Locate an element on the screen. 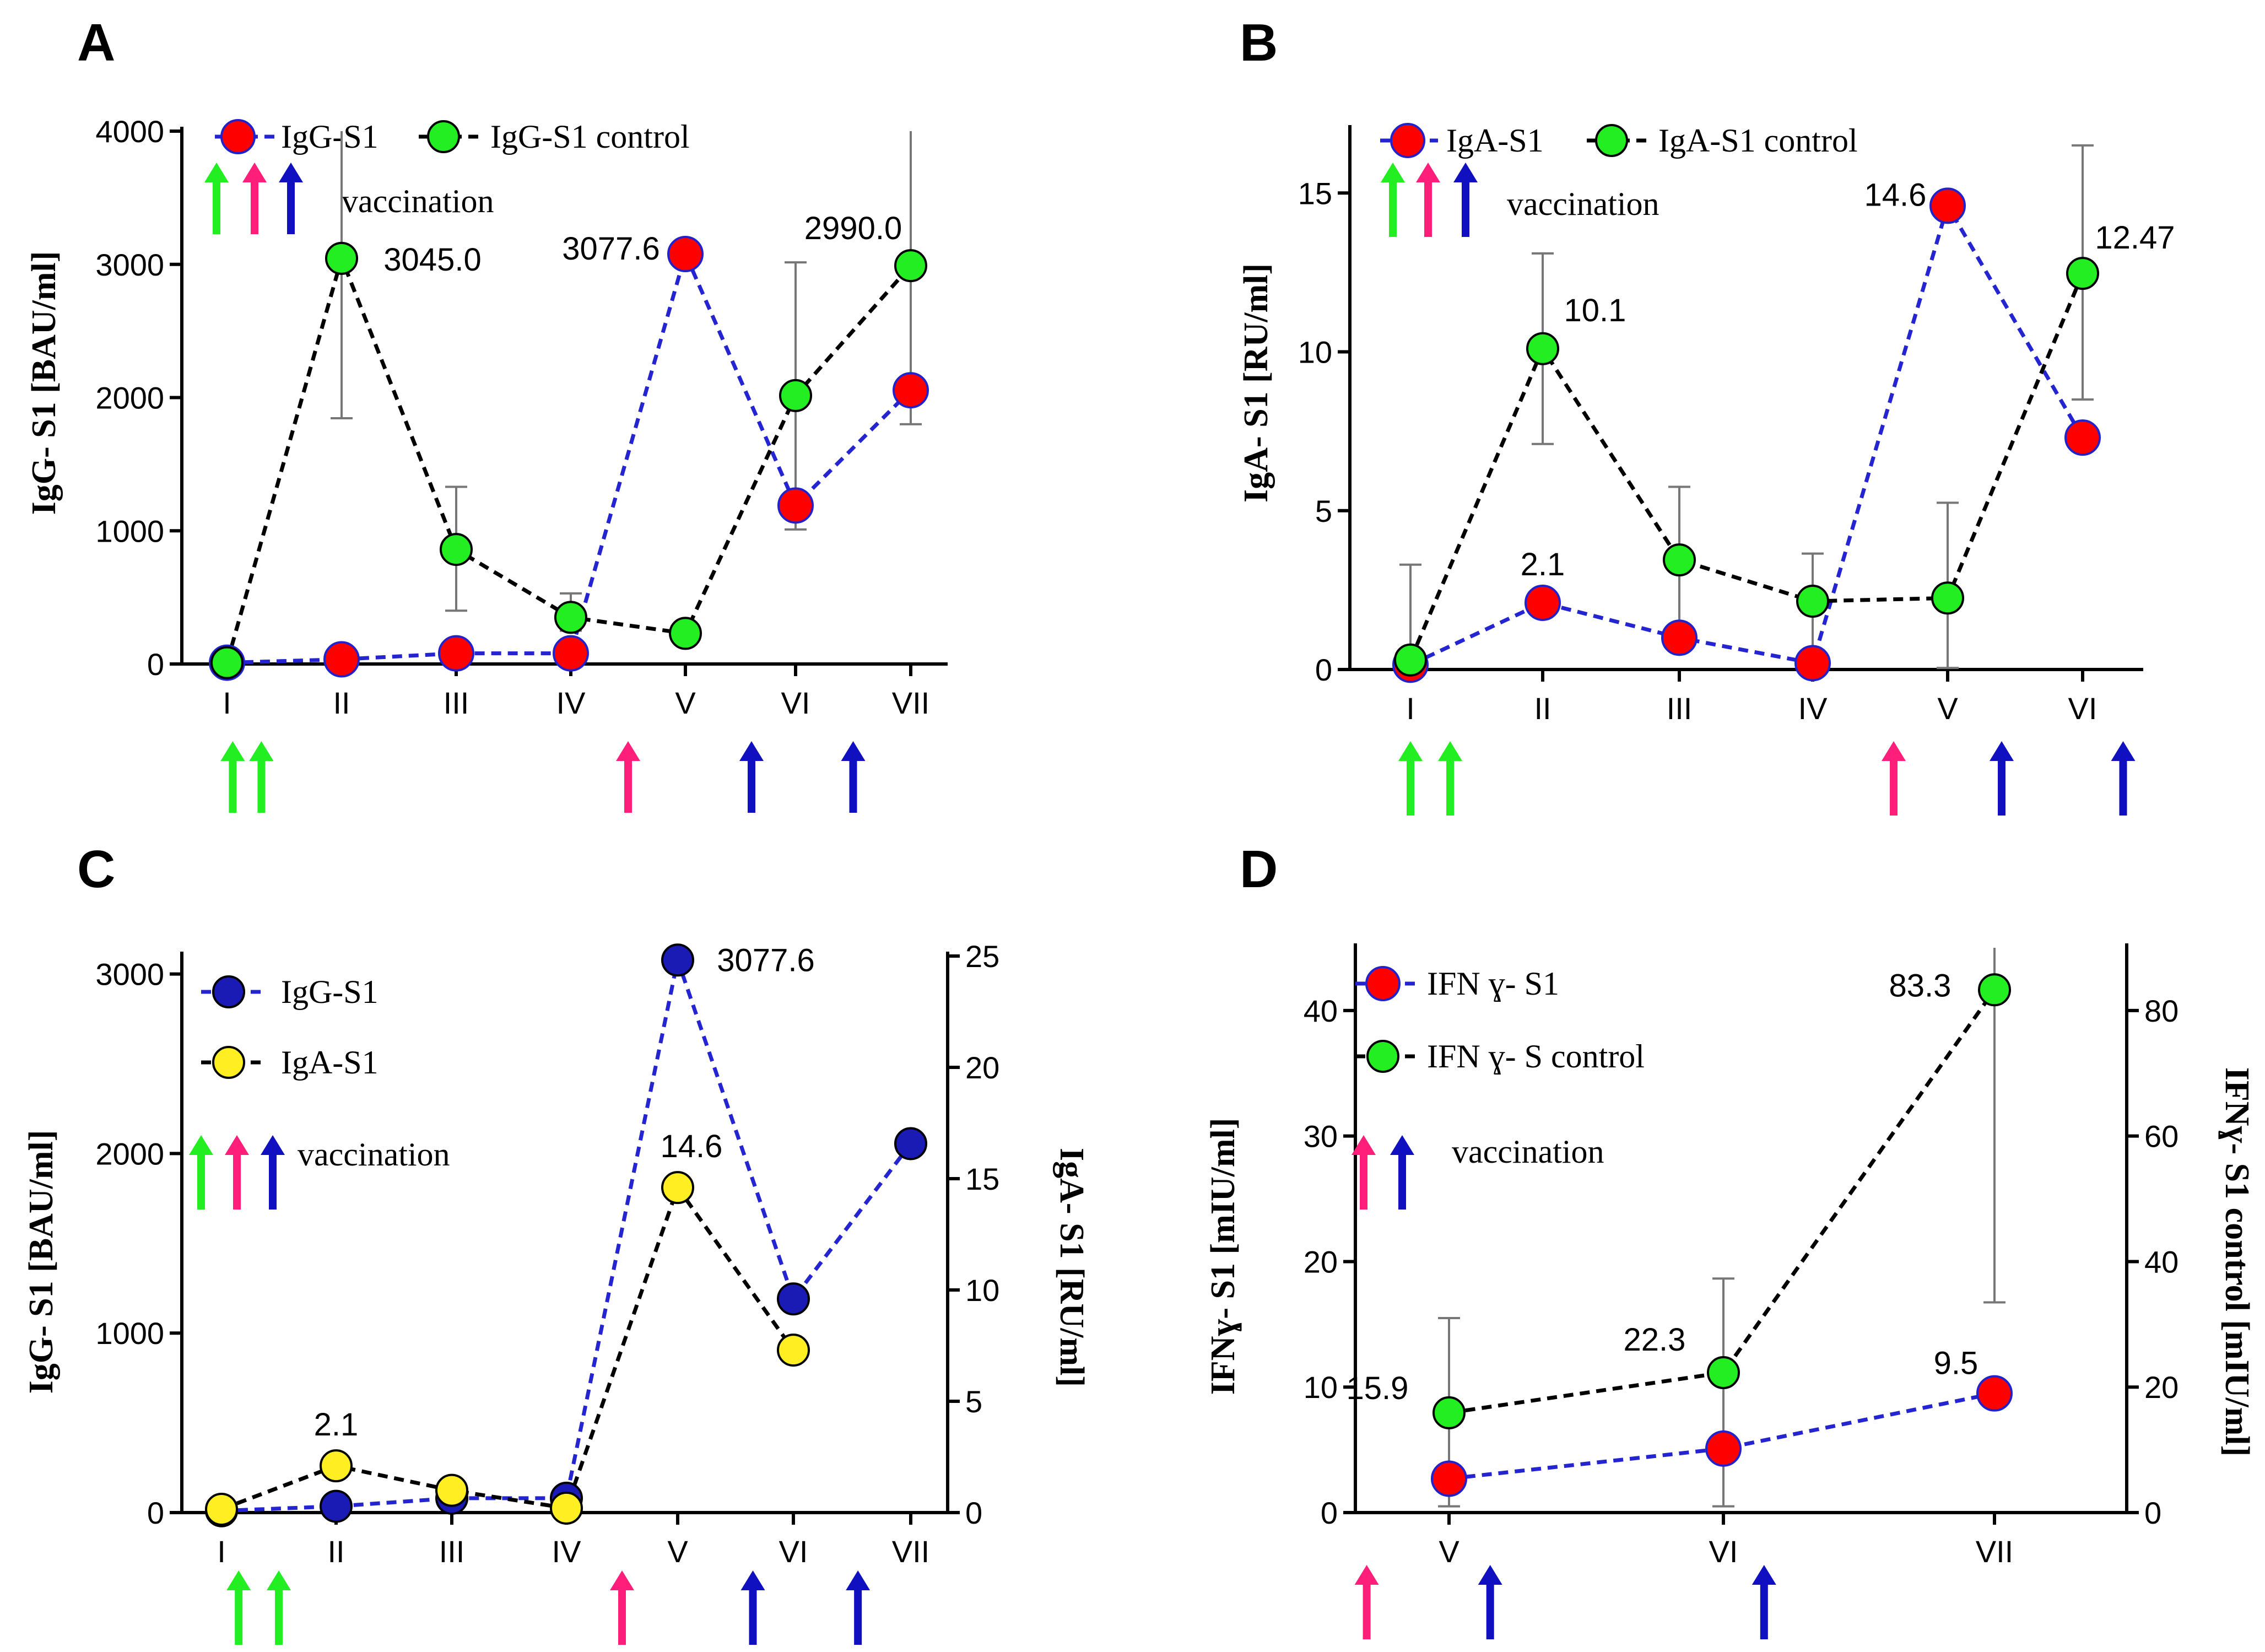  data-label: 10.1 is located at coordinates (1595, 310).